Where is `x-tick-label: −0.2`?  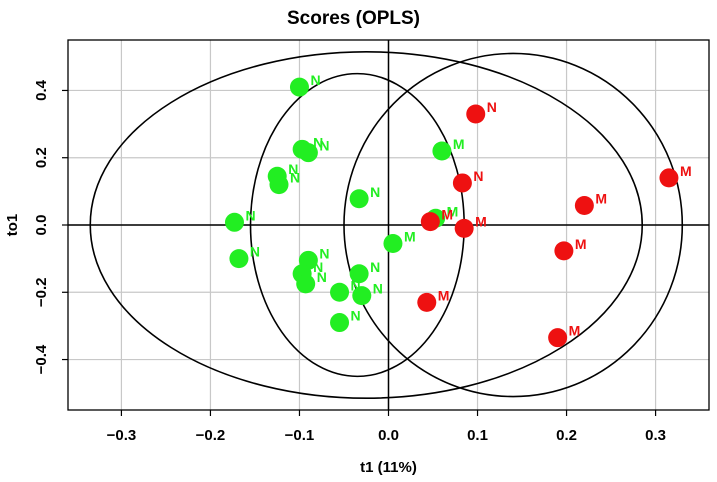 x-tick-label: −0.2 is located at coordinates (211, 435).